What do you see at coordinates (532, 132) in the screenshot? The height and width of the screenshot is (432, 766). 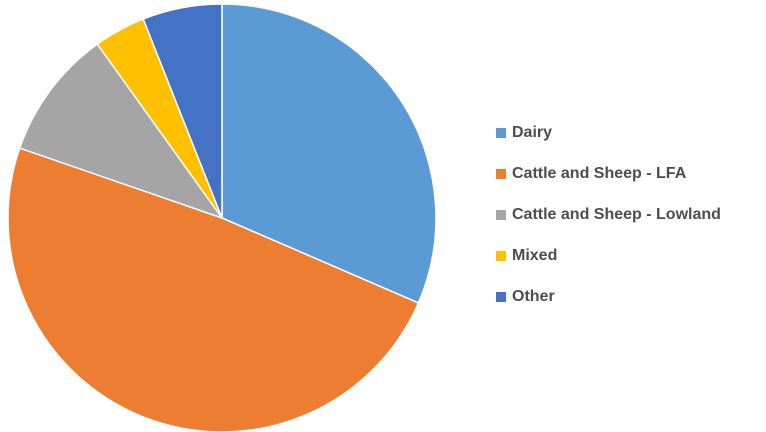 I see `legend-label: Dairy` at bounding box center [532, 132].